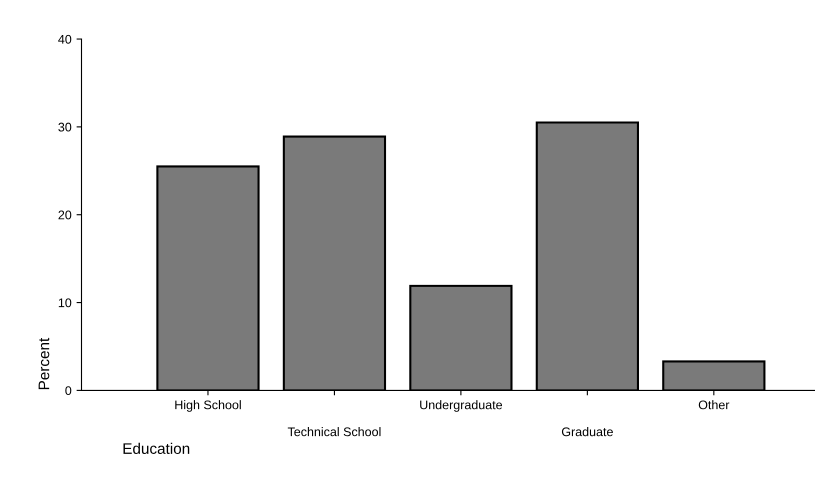 The image size is (815, 488). What do you see at coordinates (714, 405) in the screenshot?
I see `x-tick-label: Other` at bounding box center [714, 405].